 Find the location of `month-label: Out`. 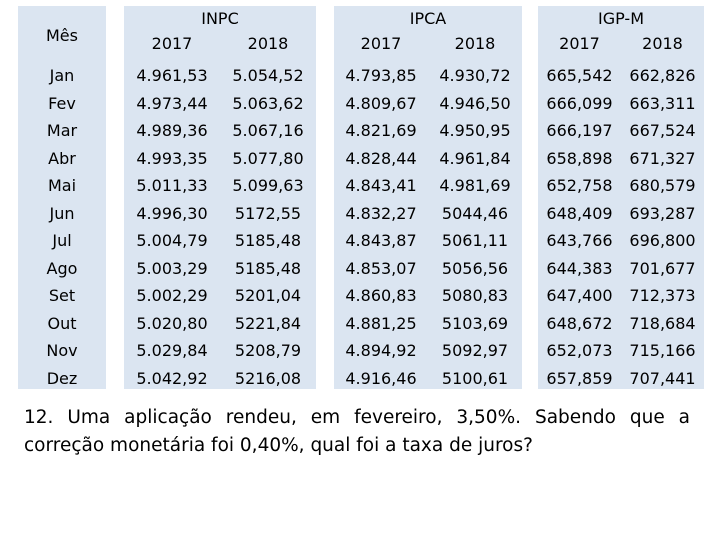

month-label: Out is located at coordinates (62, 323).